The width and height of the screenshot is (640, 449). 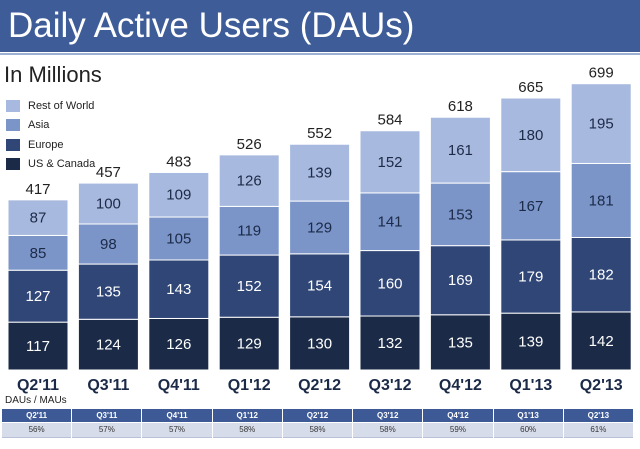 I want to click on ratio-table-header: Q4'12, so click(x=458, y=415).